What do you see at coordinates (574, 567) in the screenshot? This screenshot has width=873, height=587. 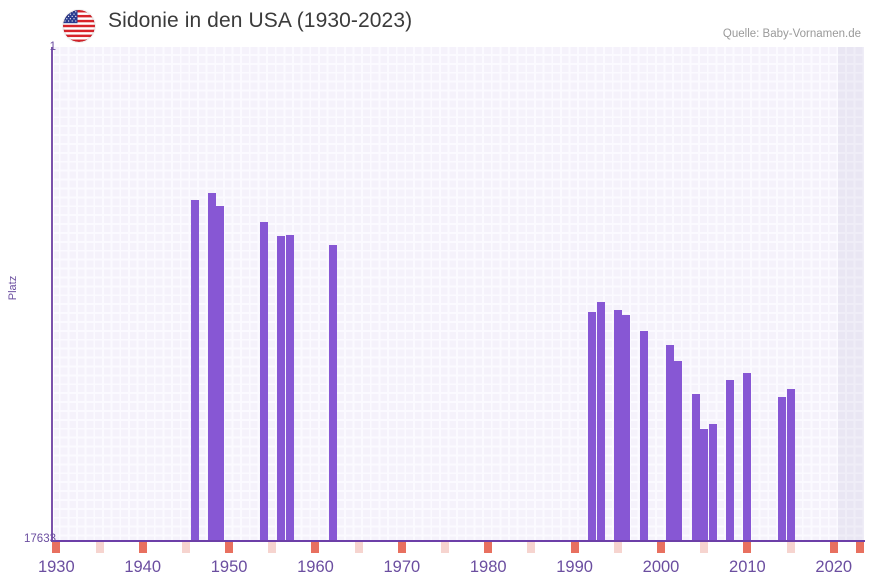 I see `x-tick-label: 1990` at bounding box center [574, 567].